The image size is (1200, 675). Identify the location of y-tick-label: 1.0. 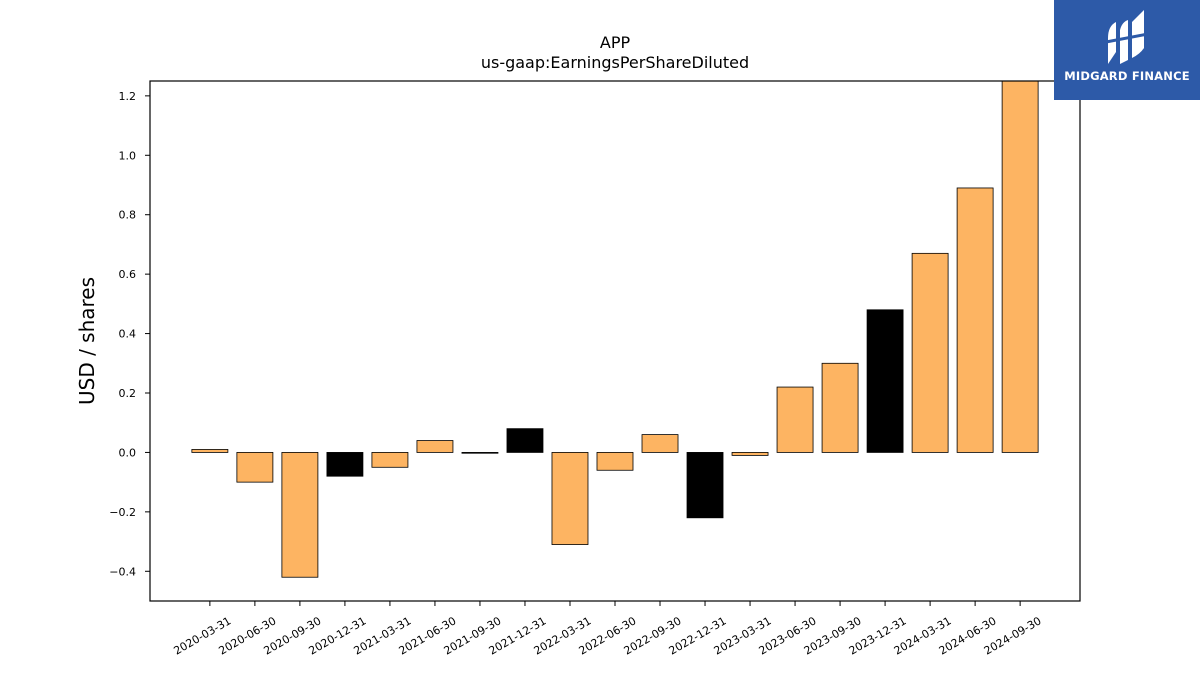
(128, 155).